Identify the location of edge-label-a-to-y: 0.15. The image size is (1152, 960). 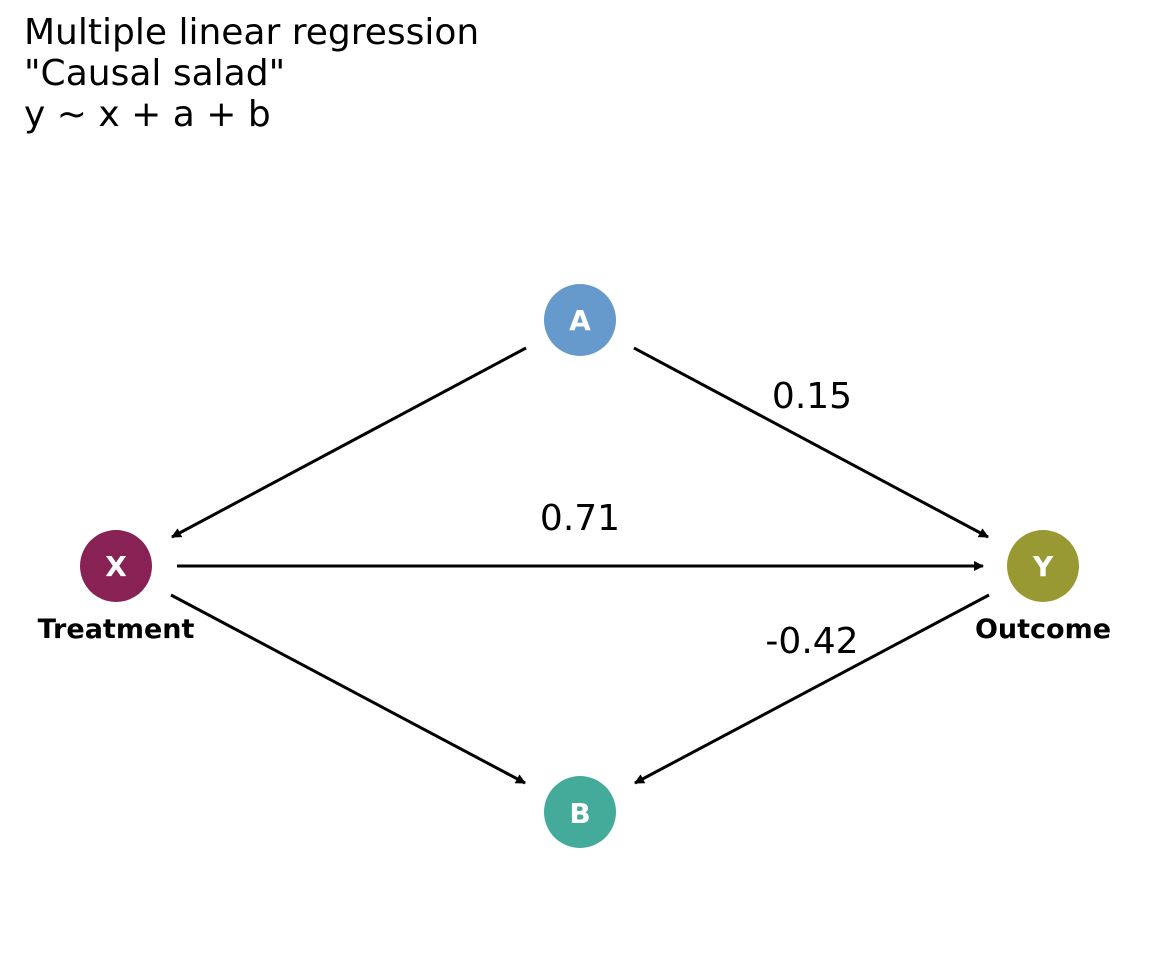
(812, 396).